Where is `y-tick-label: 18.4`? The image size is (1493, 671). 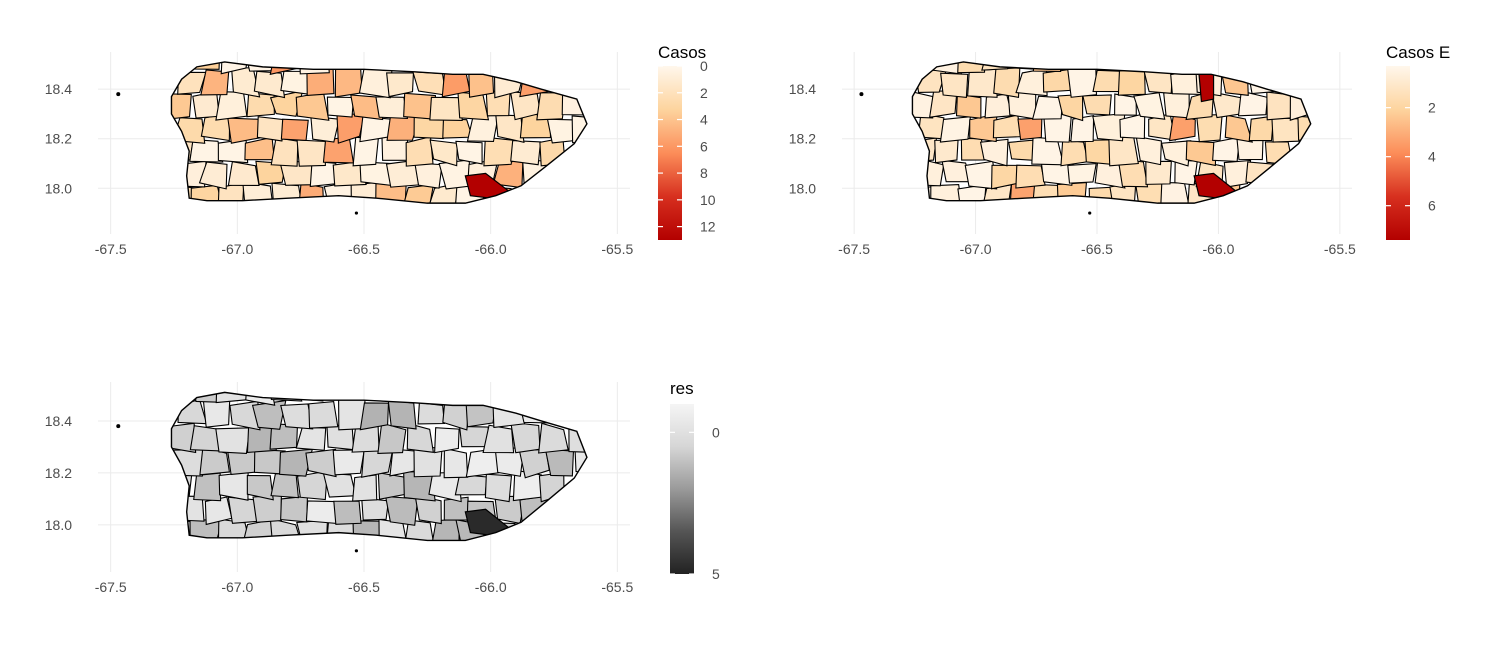 y-tick-label: 18.4 is located at coordinates (58, 421).